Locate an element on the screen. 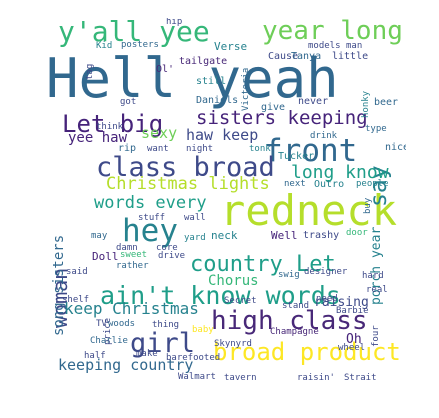 This screenshot has width=439, height=418. word-half: half is located at coordinates (95, 356).